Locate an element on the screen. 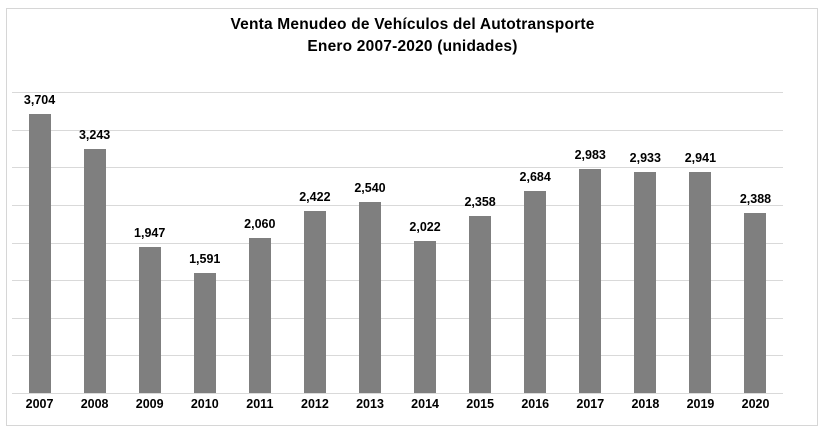 Image resolution: width=825 pixels, height=434 pixels. bar-slot: 2,540 is located at coordinates (369, 242).